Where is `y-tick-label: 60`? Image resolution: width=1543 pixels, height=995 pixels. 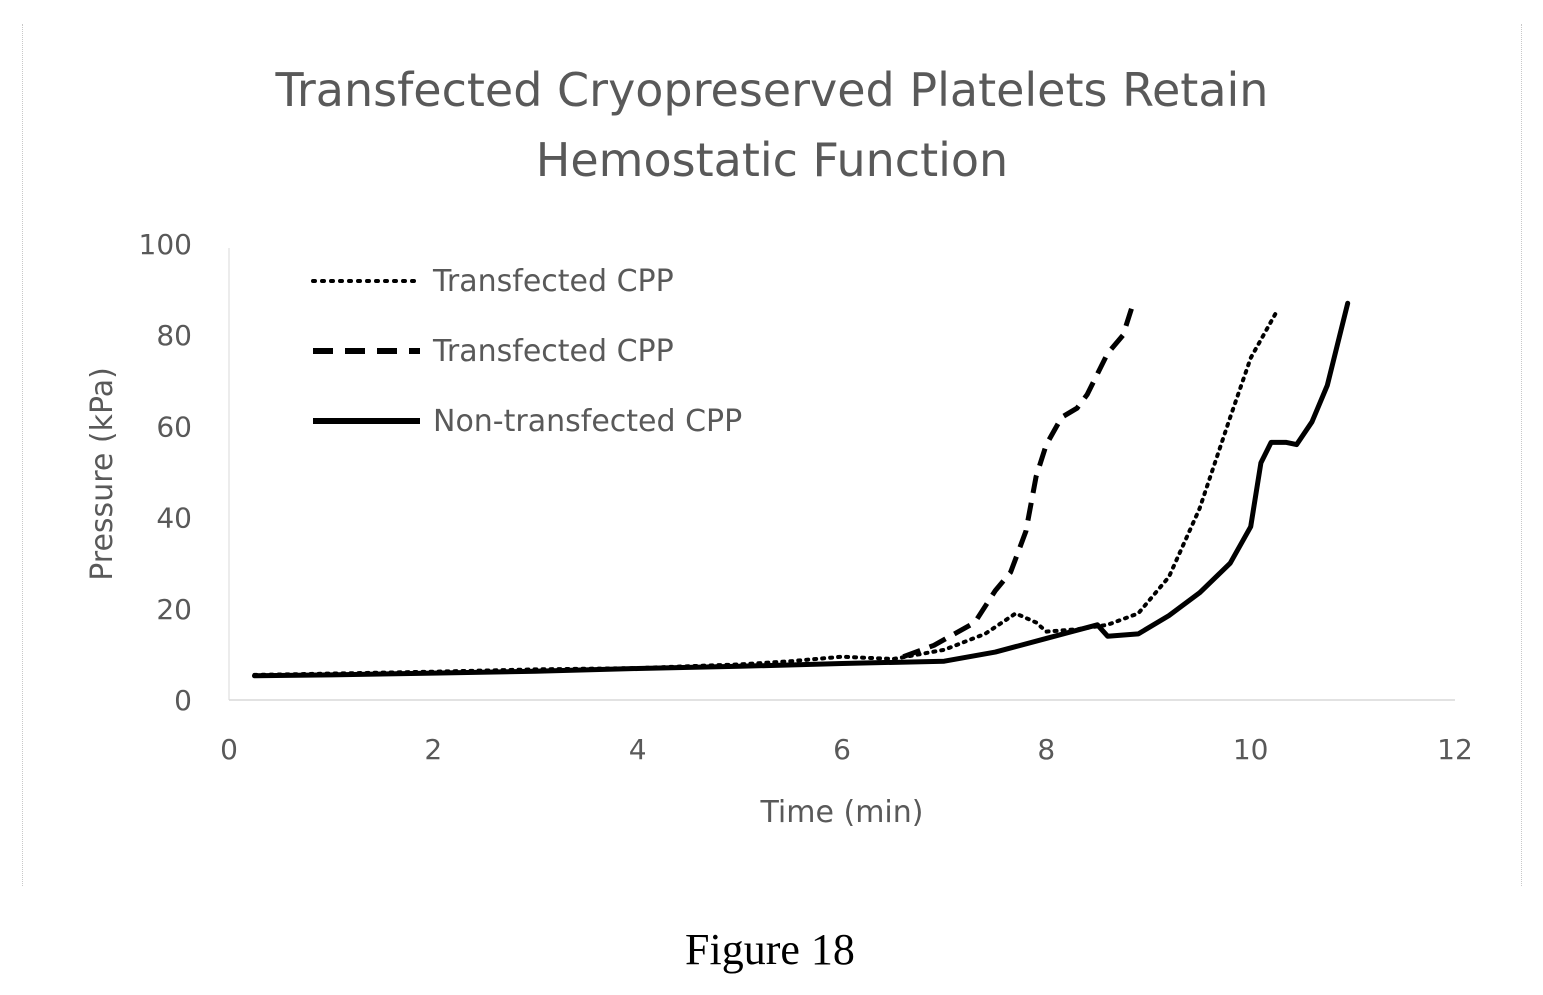 y-tick-label: 60 is located at coordinates (174, 426).